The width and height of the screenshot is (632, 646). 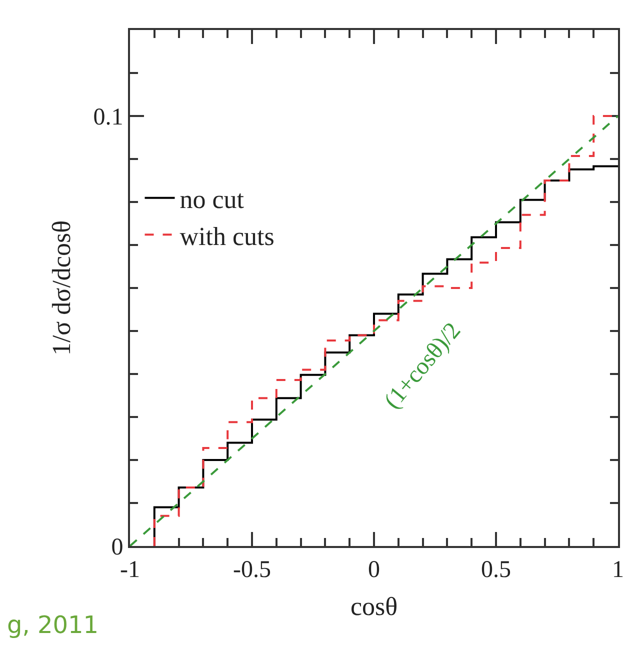 I want to click on legend-label: with cuts, so click(x=227, y=236).